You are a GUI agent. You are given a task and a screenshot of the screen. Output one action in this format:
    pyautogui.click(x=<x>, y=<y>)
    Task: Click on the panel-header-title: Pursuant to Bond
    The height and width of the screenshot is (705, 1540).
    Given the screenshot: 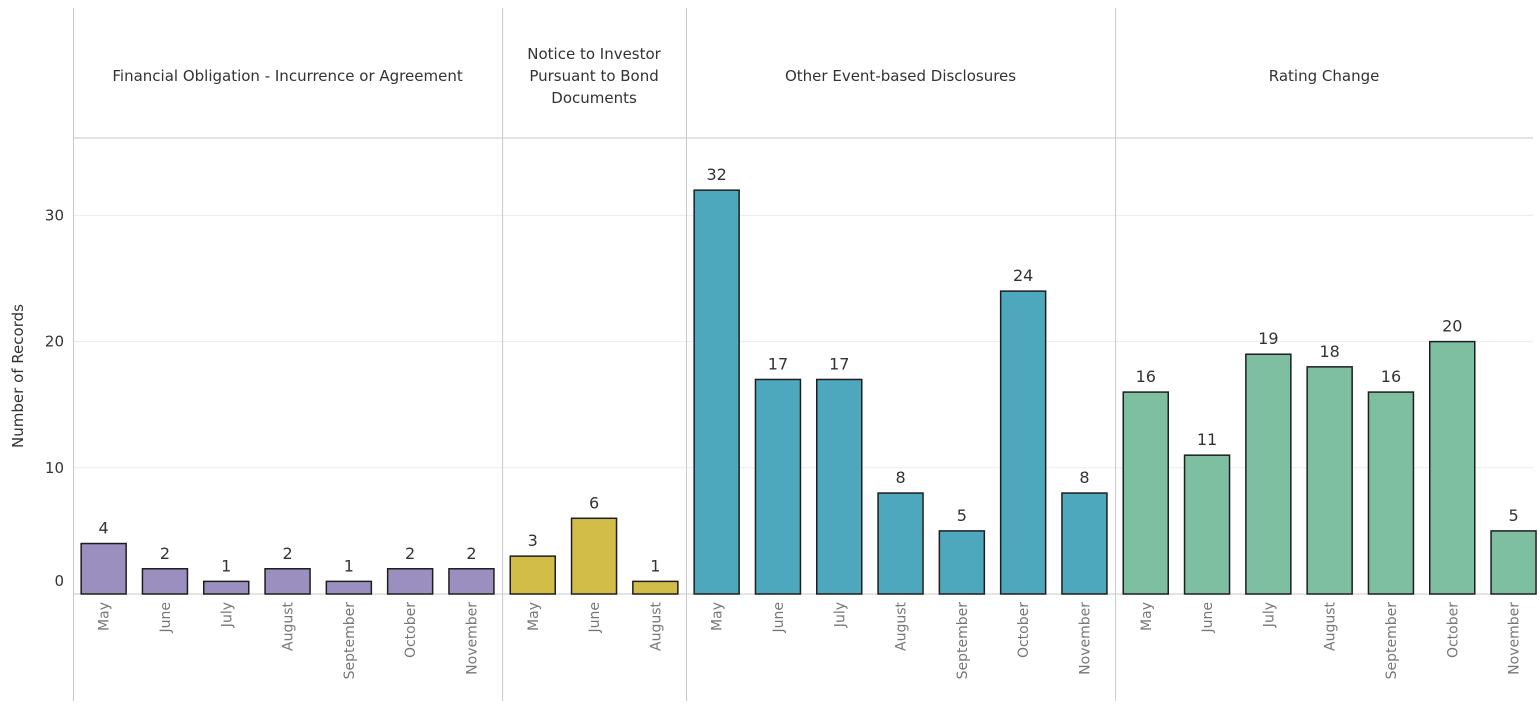 What is the action you would take?
    pyautogui.click(x=593, y=76)
    